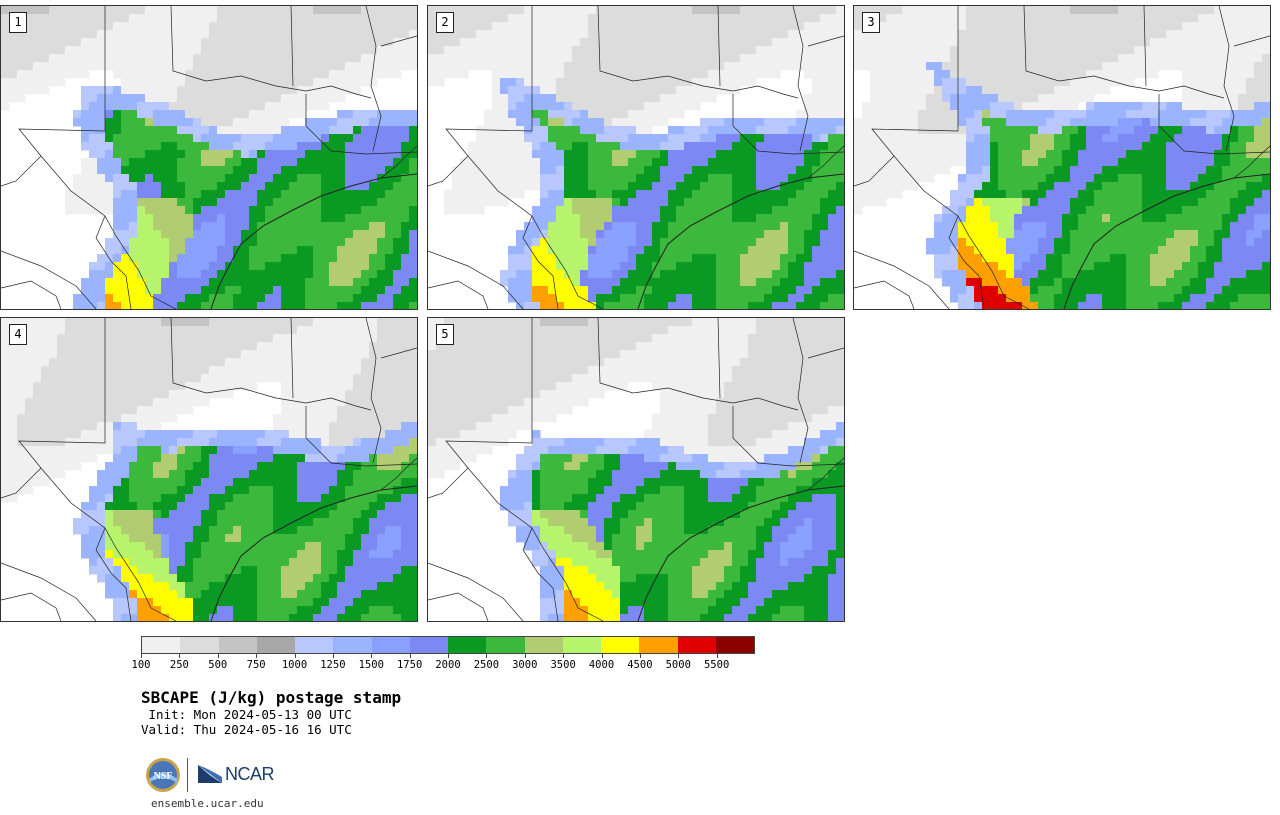  Describe the element at coordinates (601, 665) in the screenshot. I see `colorbar-tick-label: 4000` at that location.